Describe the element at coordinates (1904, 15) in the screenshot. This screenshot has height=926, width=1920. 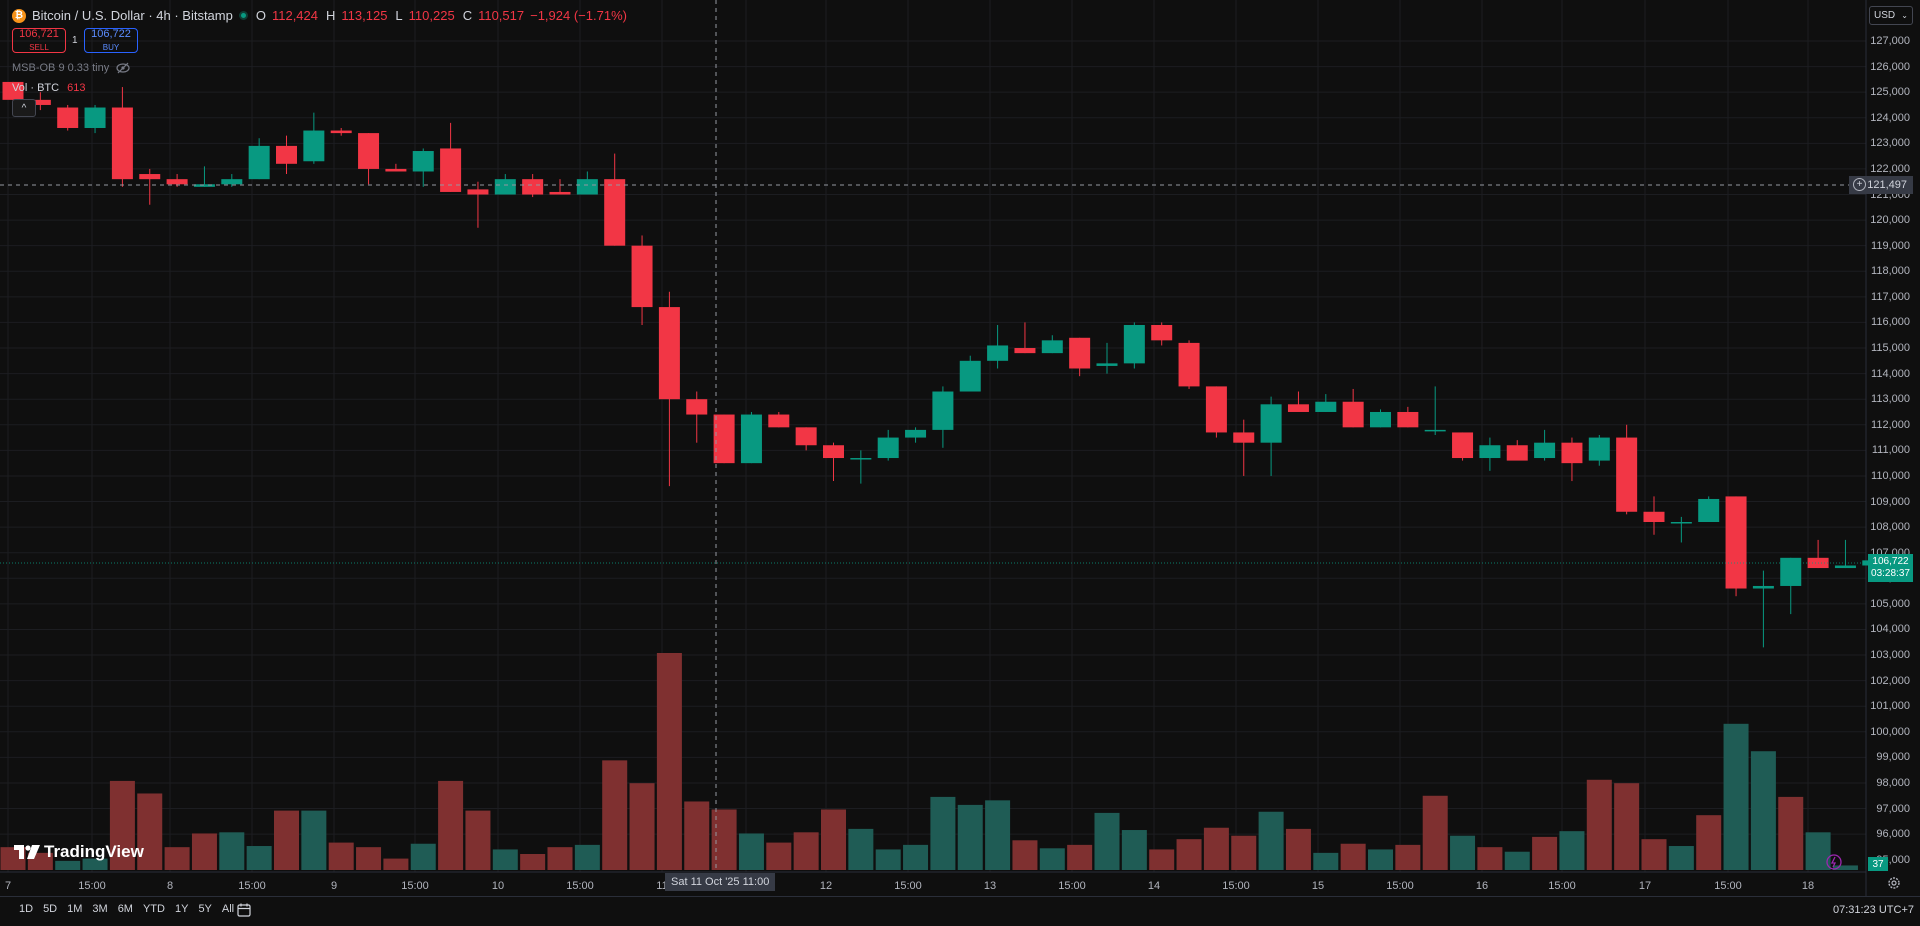
I see `chevron-down-icon: ⌄` at that location.